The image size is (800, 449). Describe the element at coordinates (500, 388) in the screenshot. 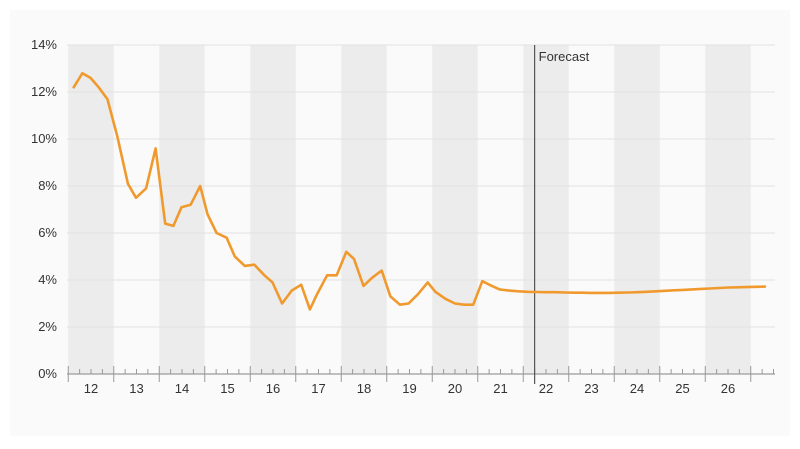

I see `x-tick-label: 21` at that location.